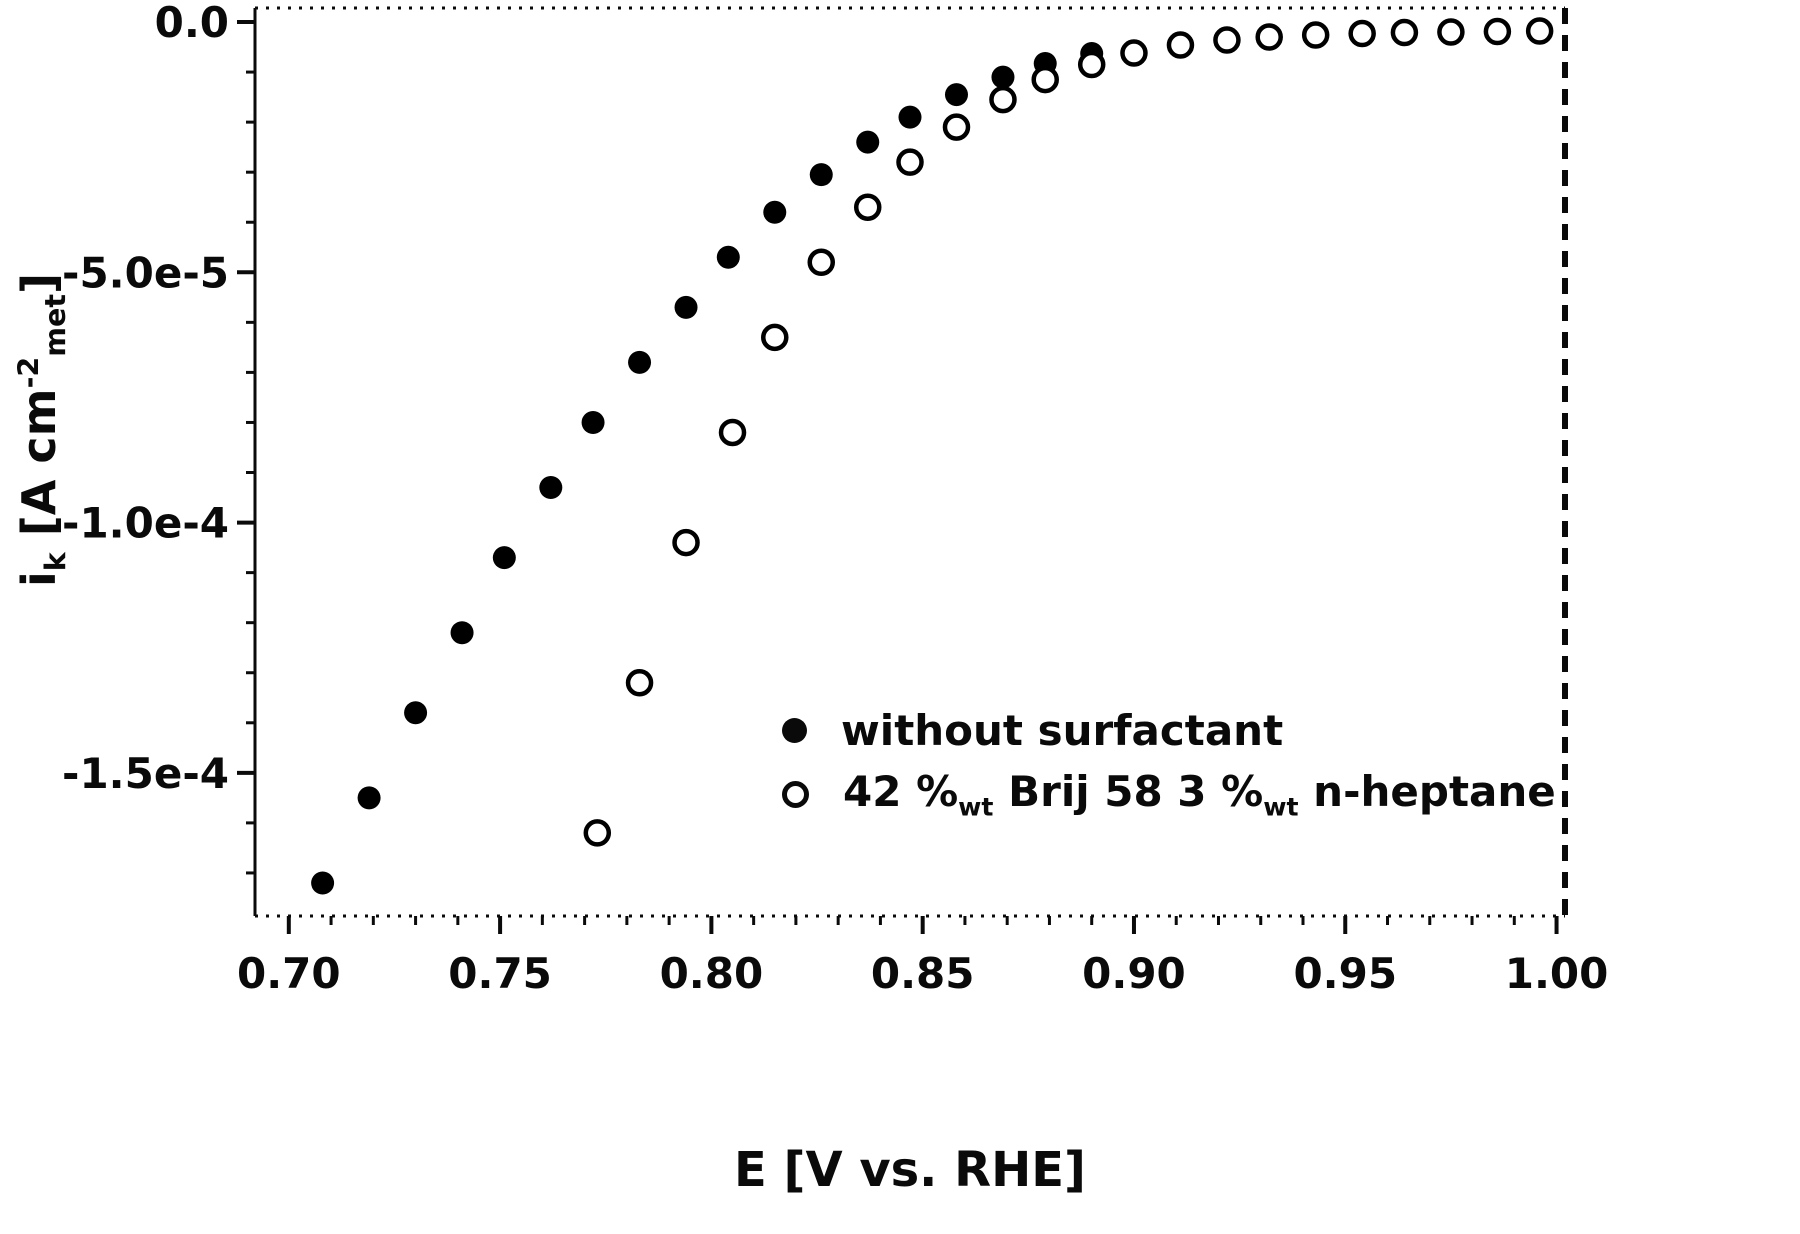  I want to click on x-tick-label: 0.70, so click(289, 973).